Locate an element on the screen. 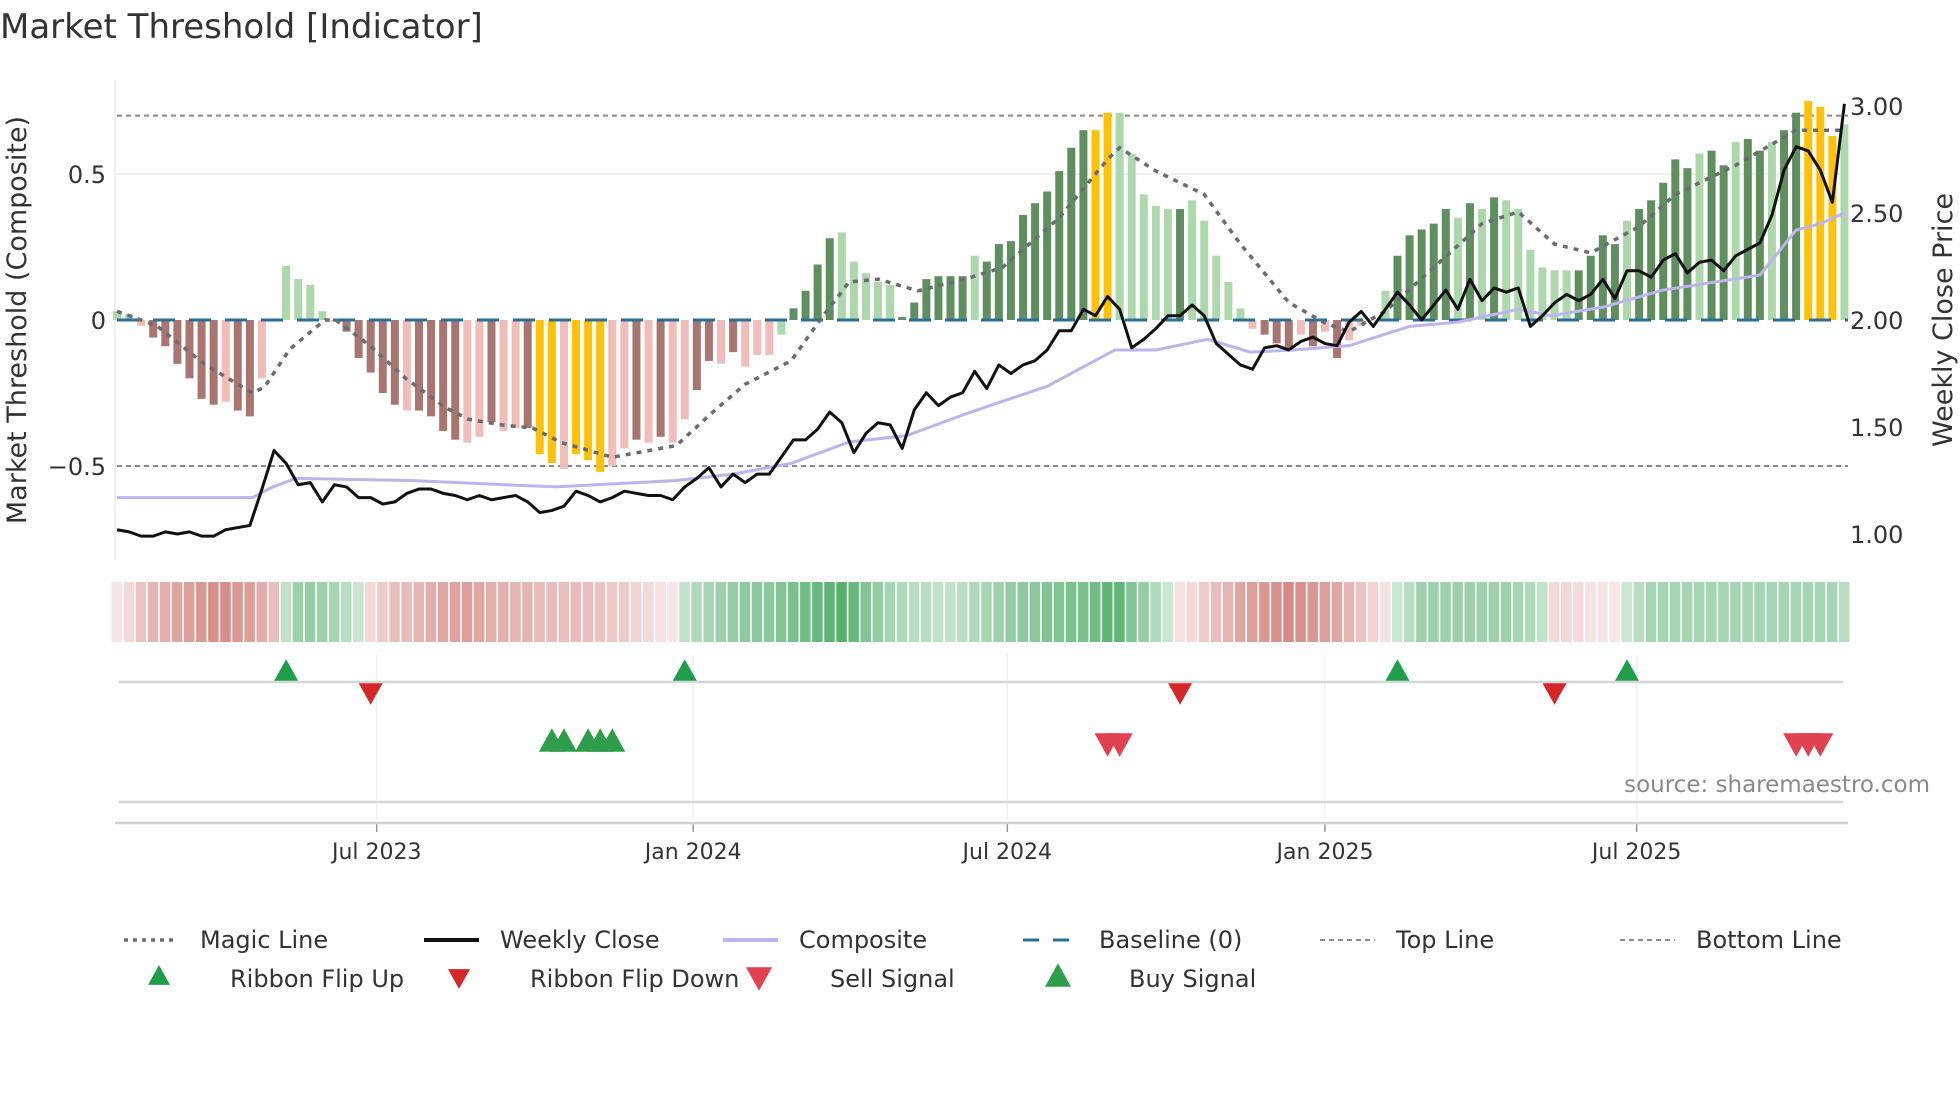 The height and width of the screenshot is (1102, 1960). right-tick-label: 3.00 is located at coordinates (1876, 107).